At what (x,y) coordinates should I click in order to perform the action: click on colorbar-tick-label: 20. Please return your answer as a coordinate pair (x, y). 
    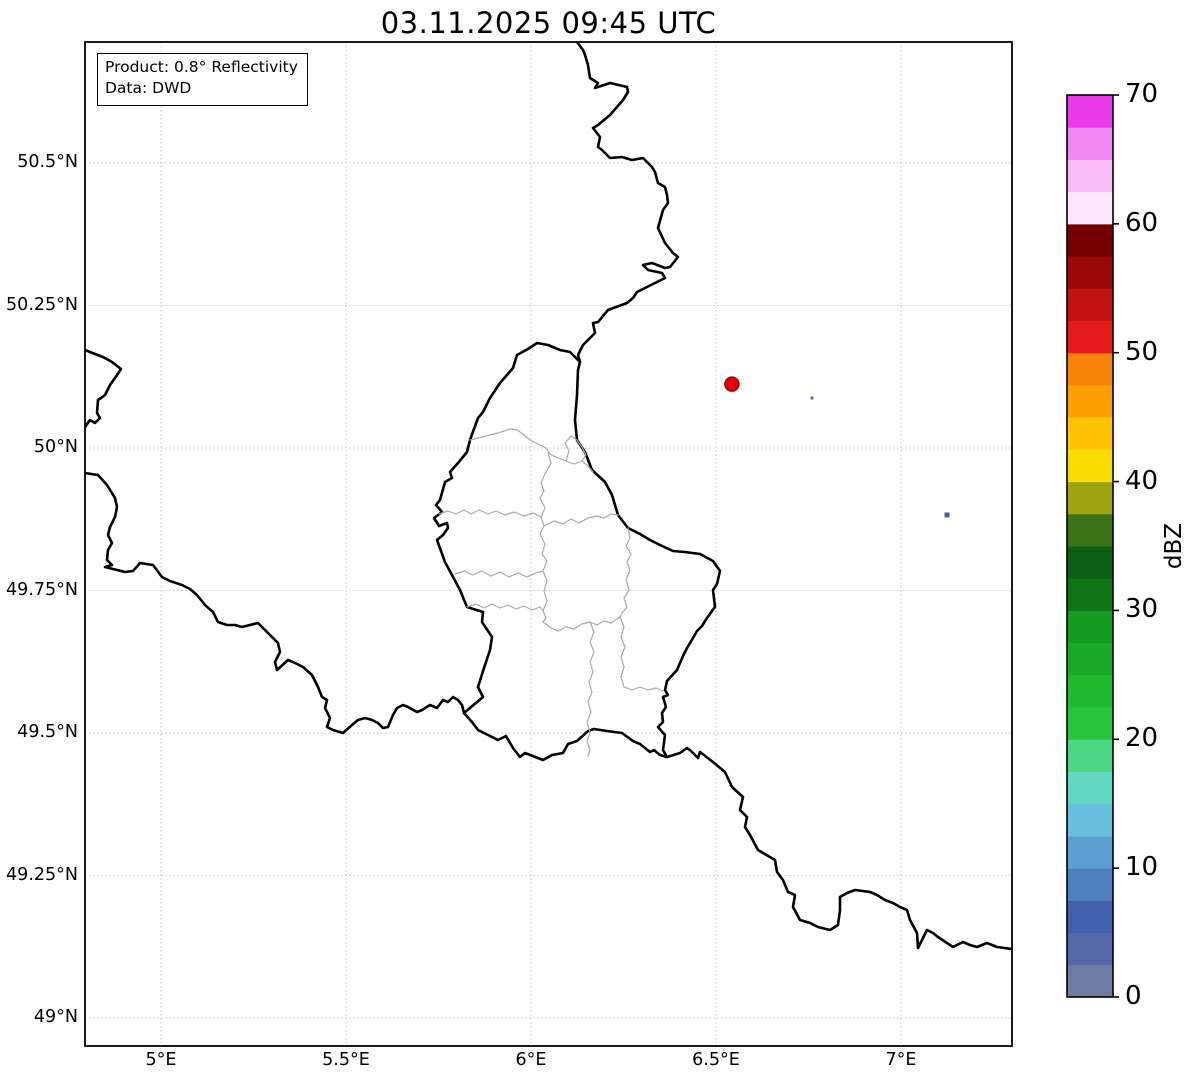
    Looking at the image, I should click on (1142, 738).